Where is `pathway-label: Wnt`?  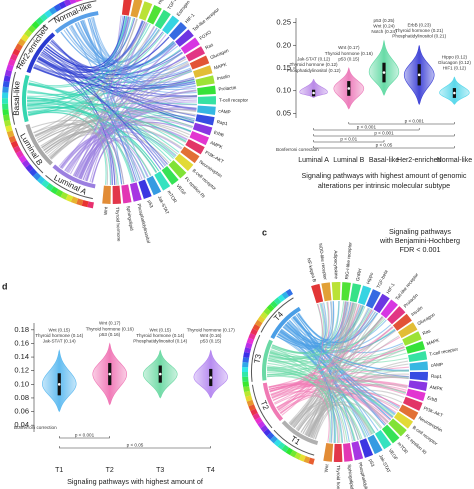 pathway-label: Wnt is located at coordinates (105, 210).